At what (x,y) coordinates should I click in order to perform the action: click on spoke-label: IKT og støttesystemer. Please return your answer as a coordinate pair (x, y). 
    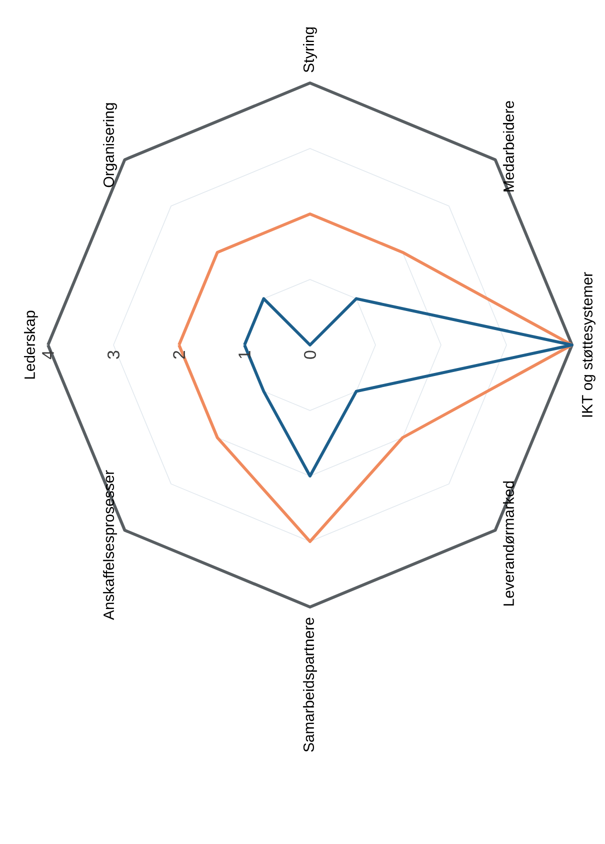
    Looking at the image, I should click on (589, 344).